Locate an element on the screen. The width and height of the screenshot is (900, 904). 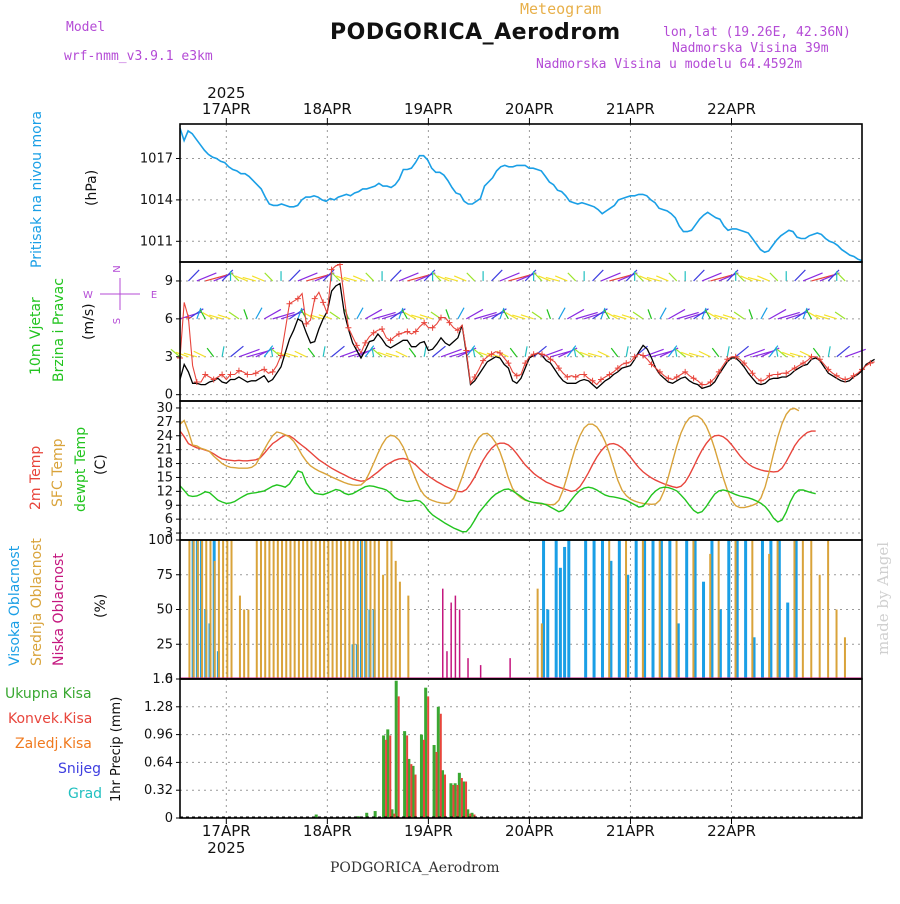
compass-north: N is located at coordinates (117, 268).